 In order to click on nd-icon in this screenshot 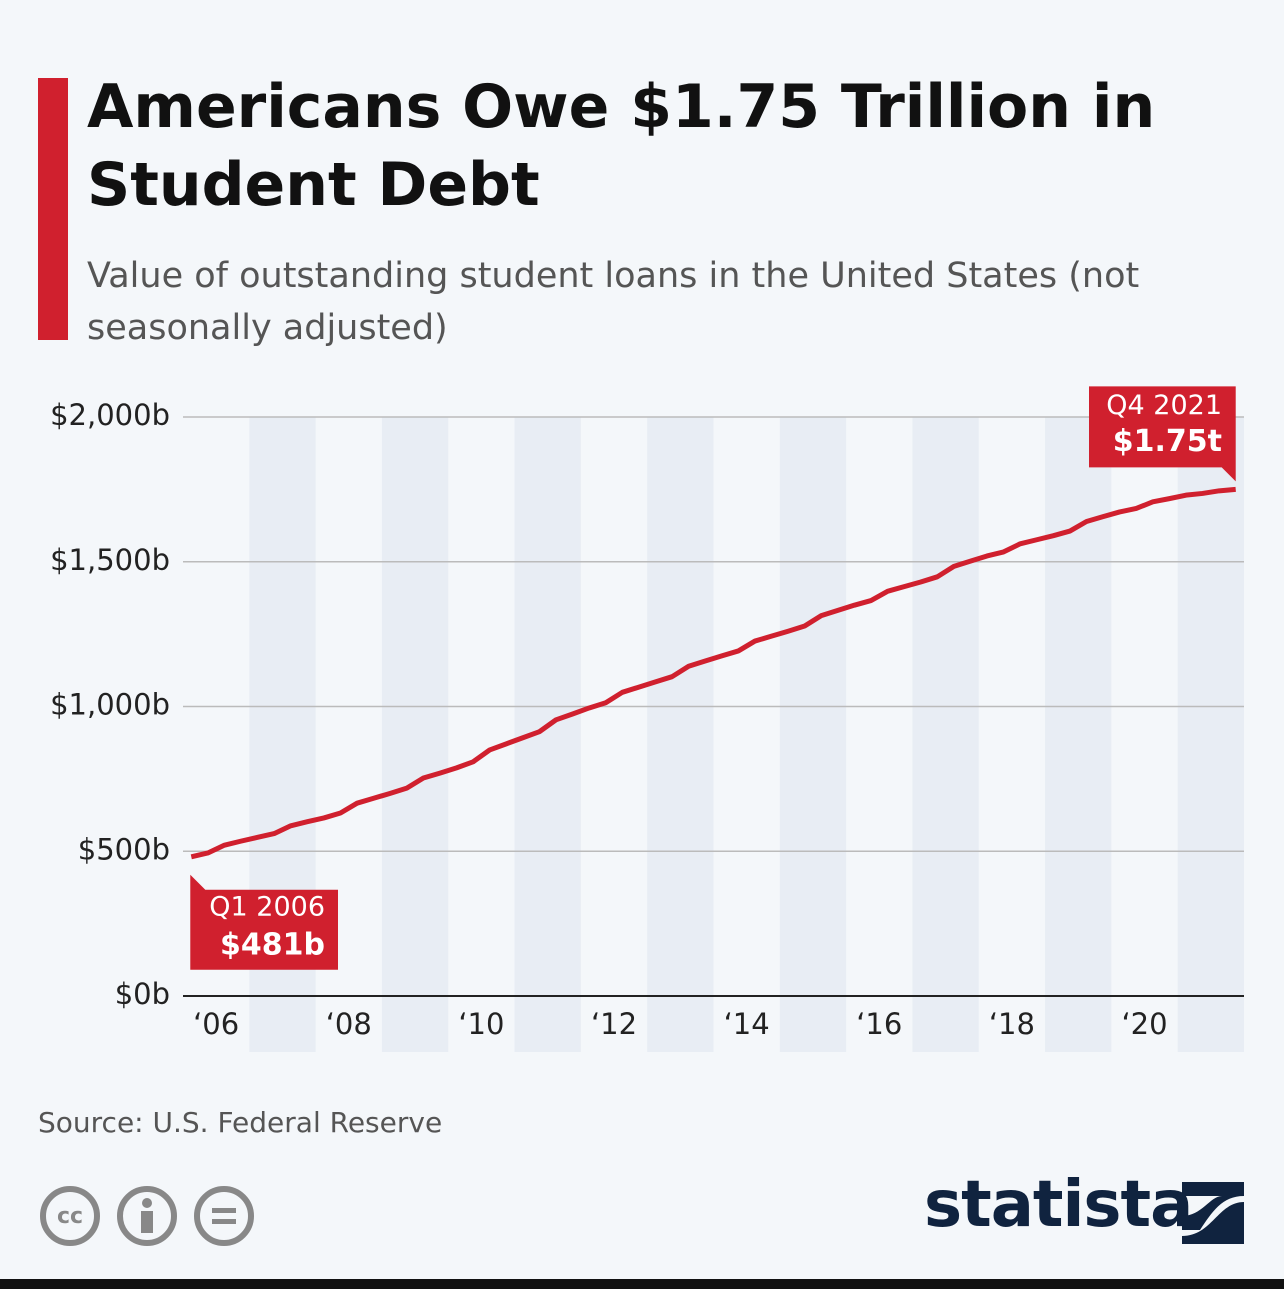, I will do `click(224, 1216)`.